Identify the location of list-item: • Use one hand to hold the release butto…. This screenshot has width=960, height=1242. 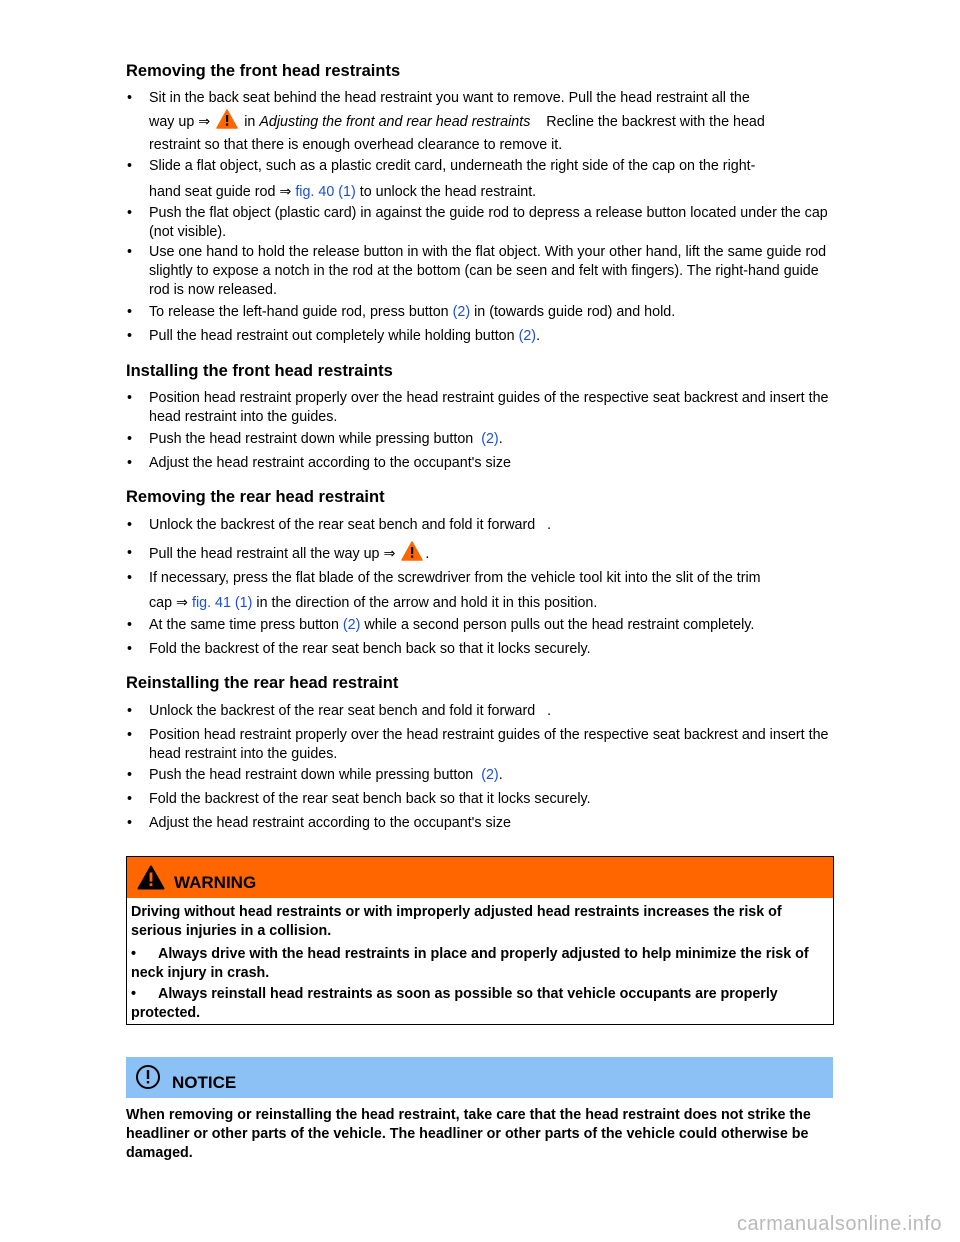
(478, 271).